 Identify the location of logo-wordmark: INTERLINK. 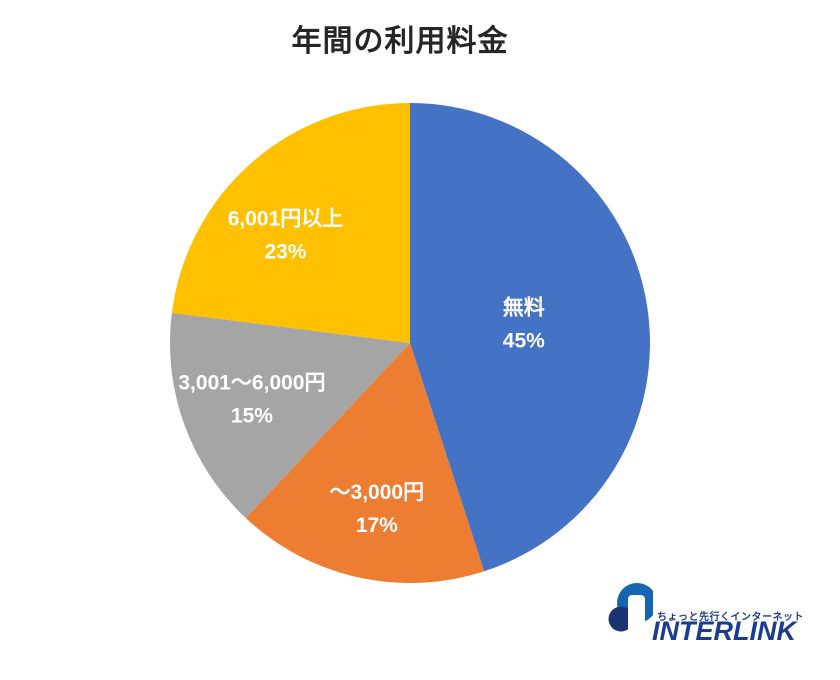
(724, 631).